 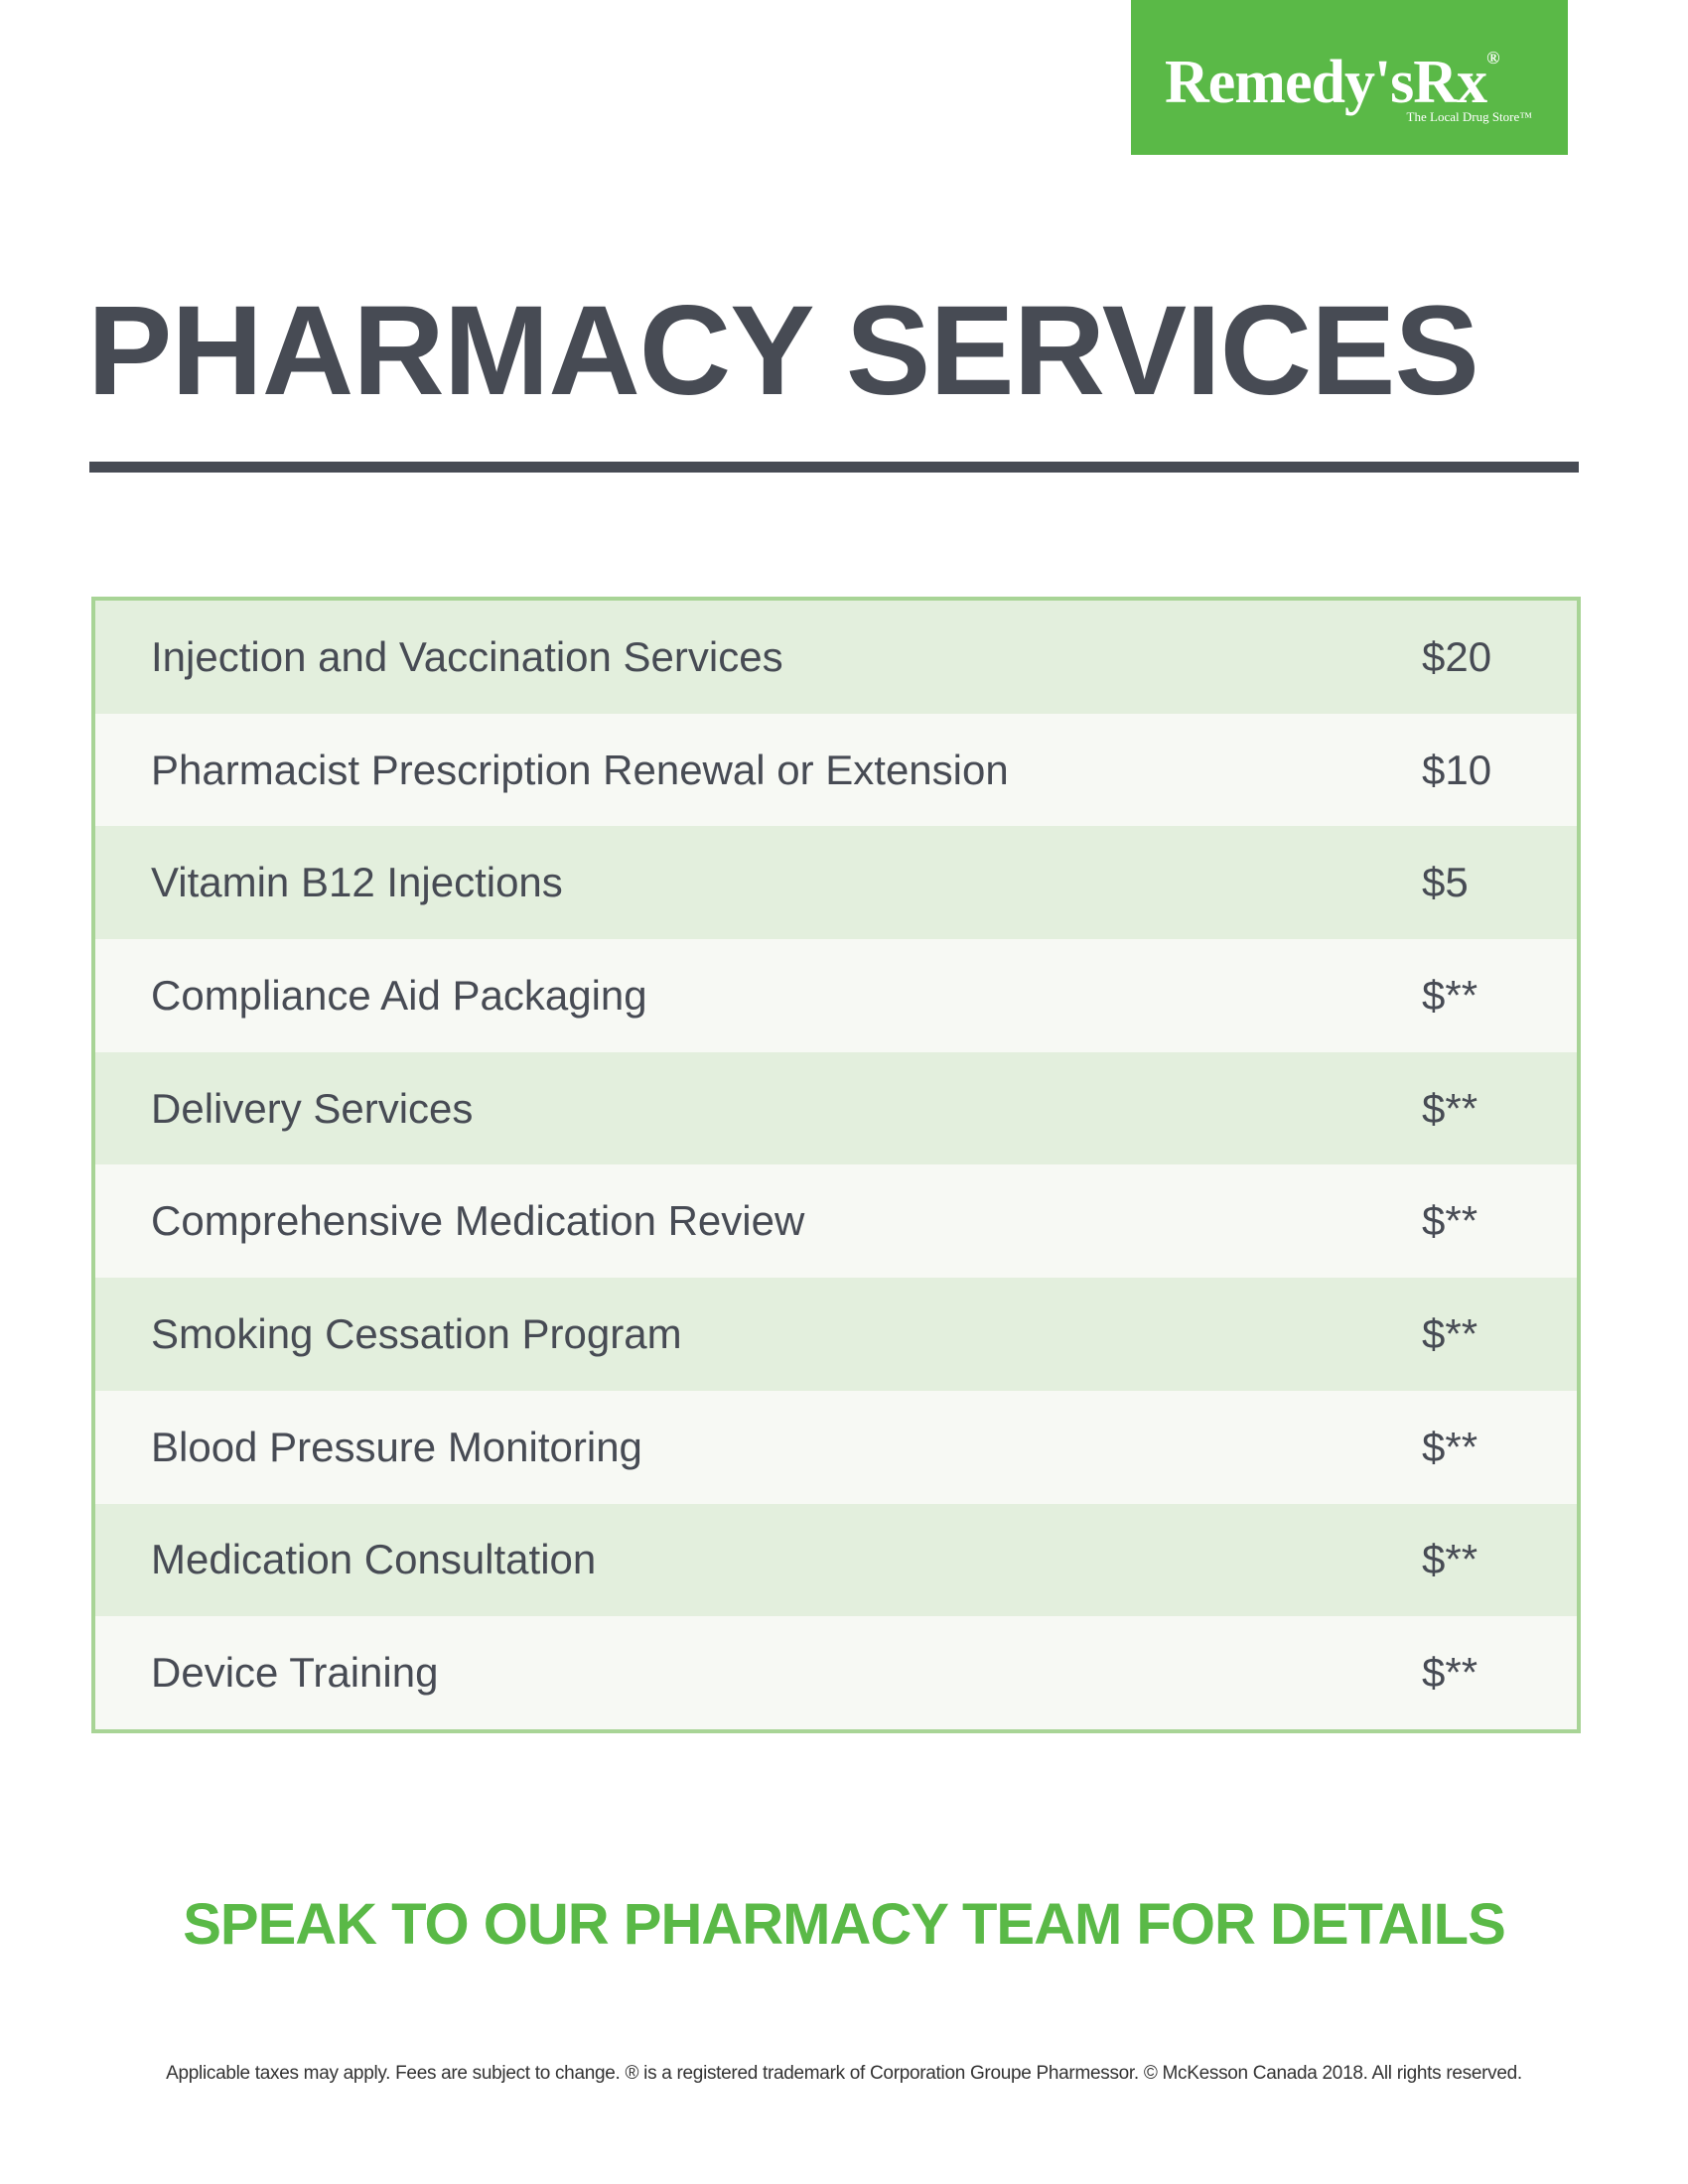 What do you see at coordinates (416, 1333) in the screenshot?
I see `service-name: Smoking Cessation Program` at bounding box center [416, 1333].